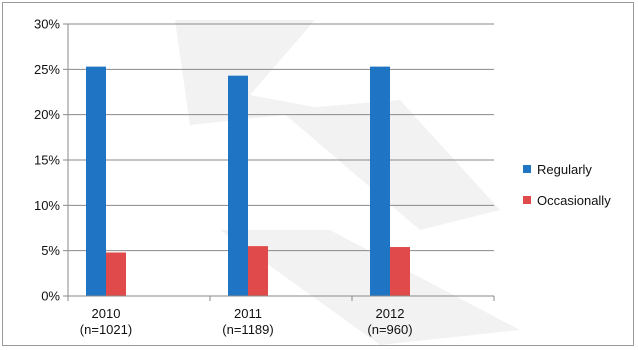 The width and height of the screenshot is (638, 350). I want to click on x-tick-label: (n=1021), so click(106, 329).